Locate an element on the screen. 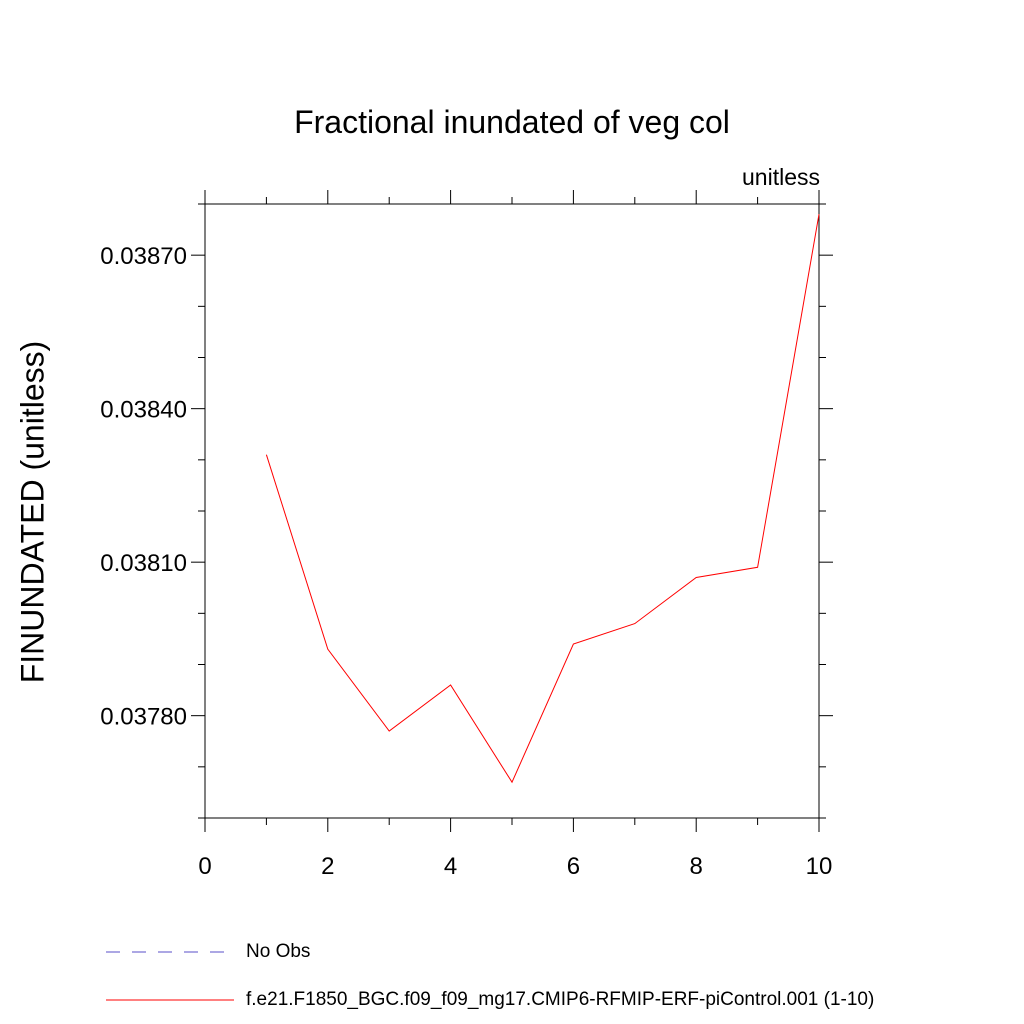 Image resolution: width=1024 pixels, height=1024 pixels. y-tick-label: 0.03810 is located at coordinates (143, 563).